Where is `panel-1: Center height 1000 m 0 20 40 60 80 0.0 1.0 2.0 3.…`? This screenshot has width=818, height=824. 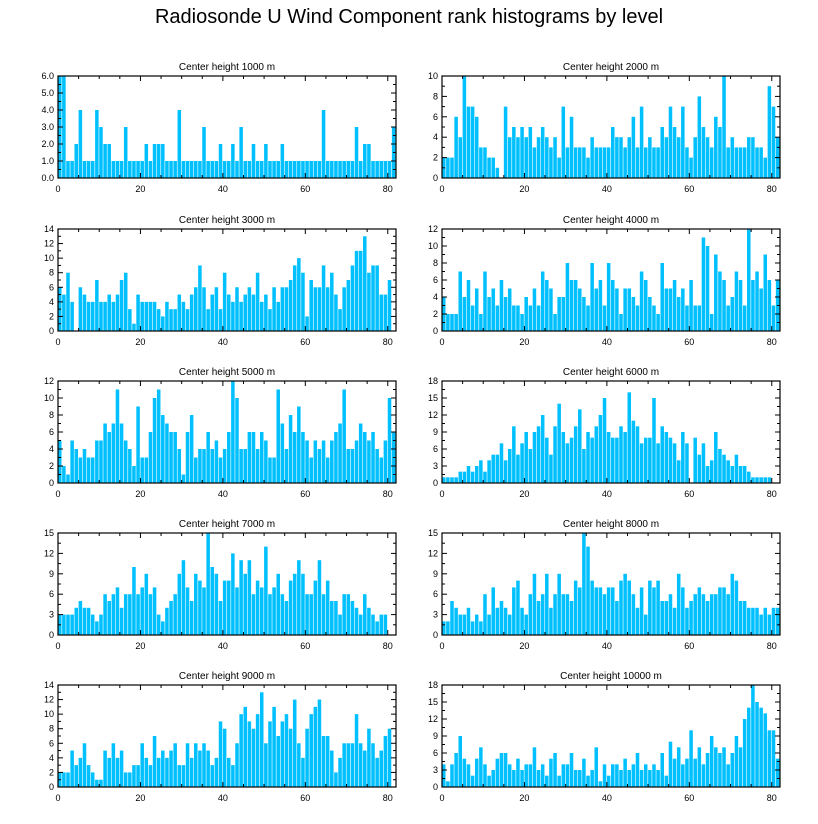
panel-1: Center height 1000 m 0 20 40 60 80 0.0 1.0 2.0 3.… is located at coordinates (219, 128).